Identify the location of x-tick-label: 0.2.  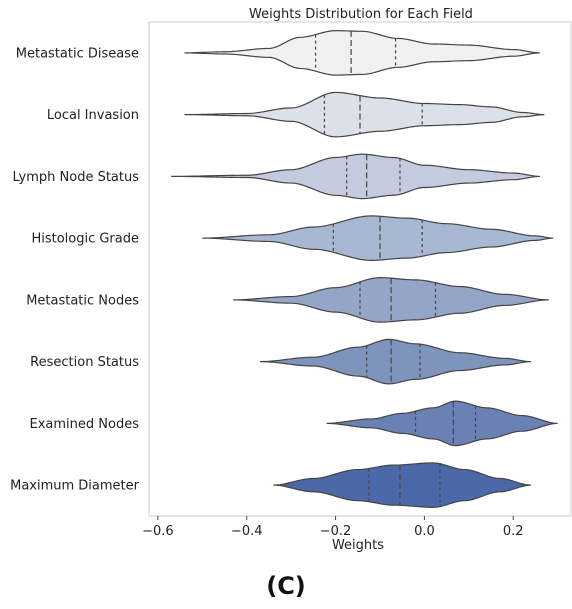
(513, 531).